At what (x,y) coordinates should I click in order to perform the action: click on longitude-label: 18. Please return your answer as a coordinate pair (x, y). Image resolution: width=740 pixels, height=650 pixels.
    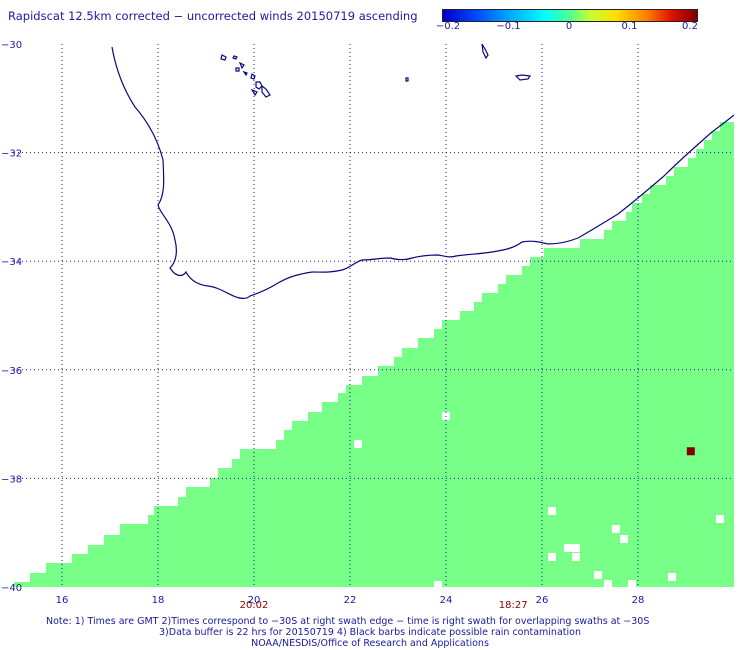
    Looking at the image, I should click on (158, 600).